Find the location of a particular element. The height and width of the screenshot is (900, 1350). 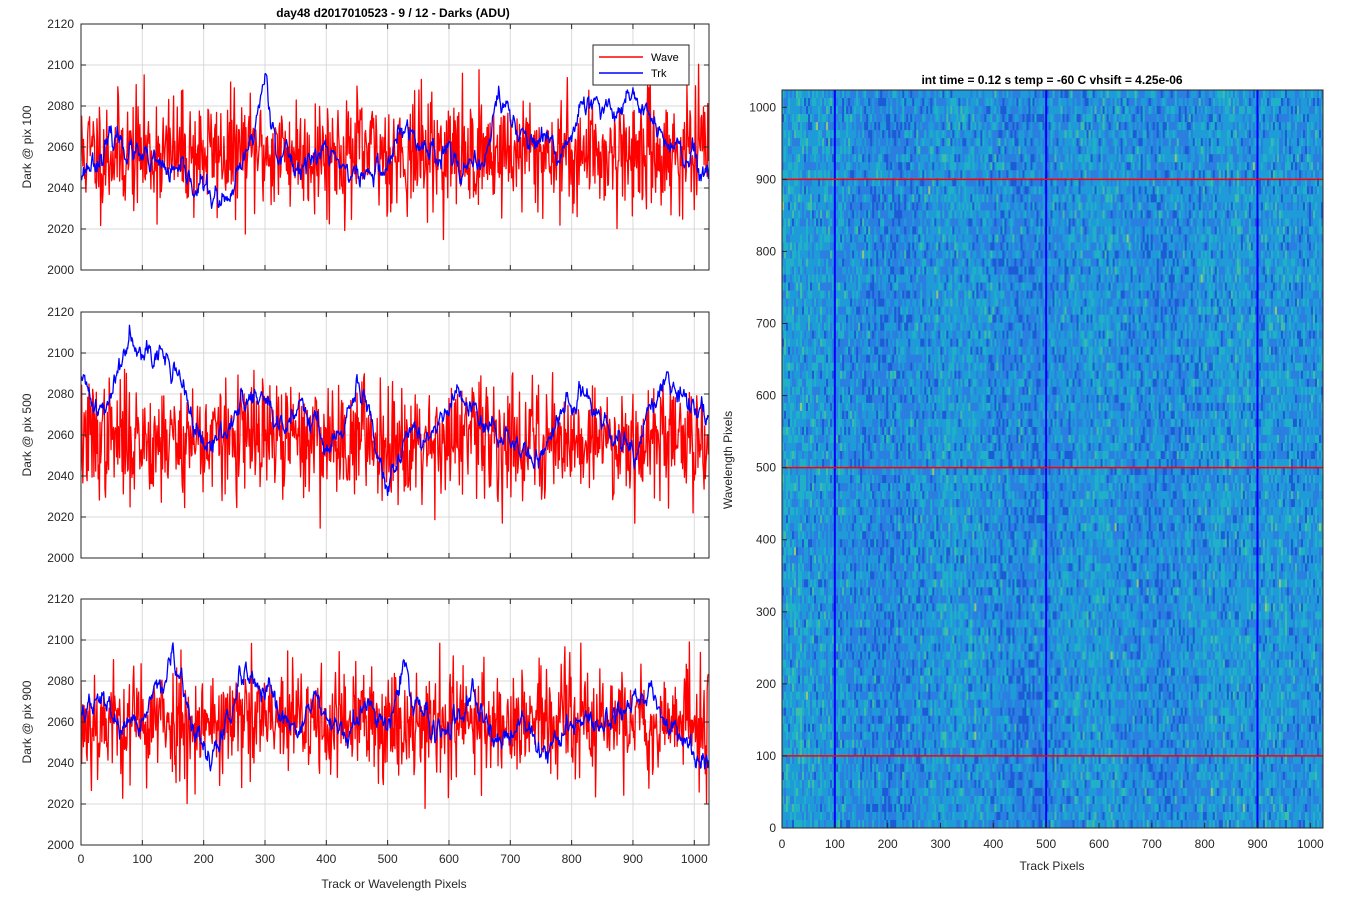

y-tick-label: 2080 is located at coordinates (60, 394).